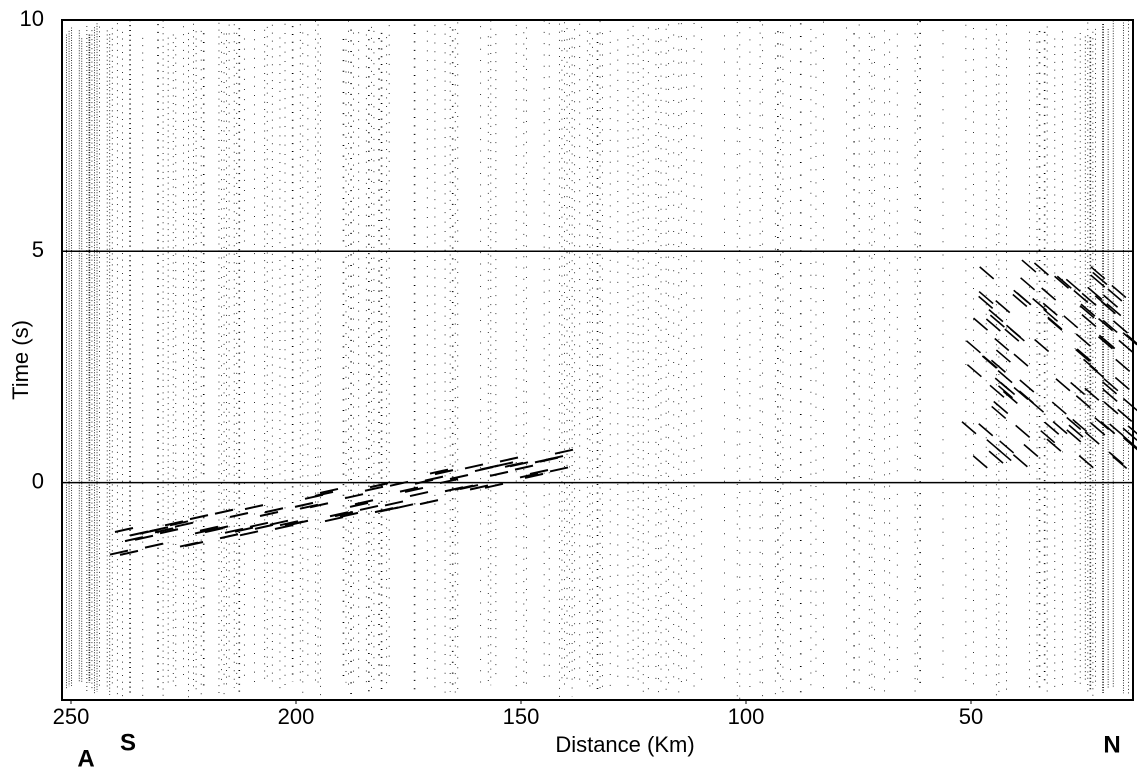  Describe the element at coordinates (85, 758) in the screenshot. I see `annotation: A` at that location.